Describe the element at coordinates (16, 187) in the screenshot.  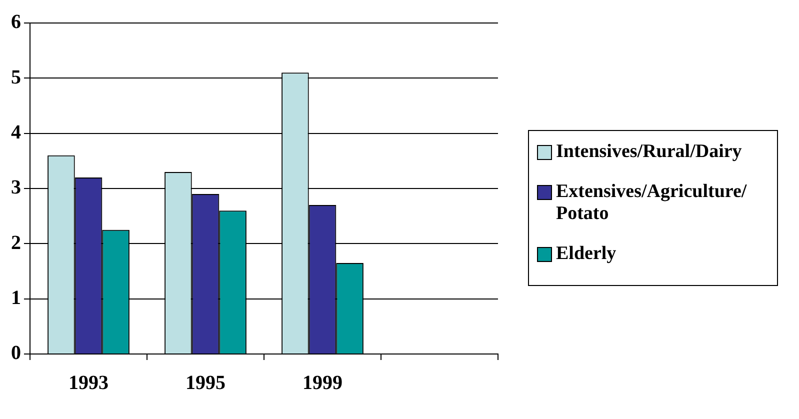
I see `y-tick-label: 3` at that location.